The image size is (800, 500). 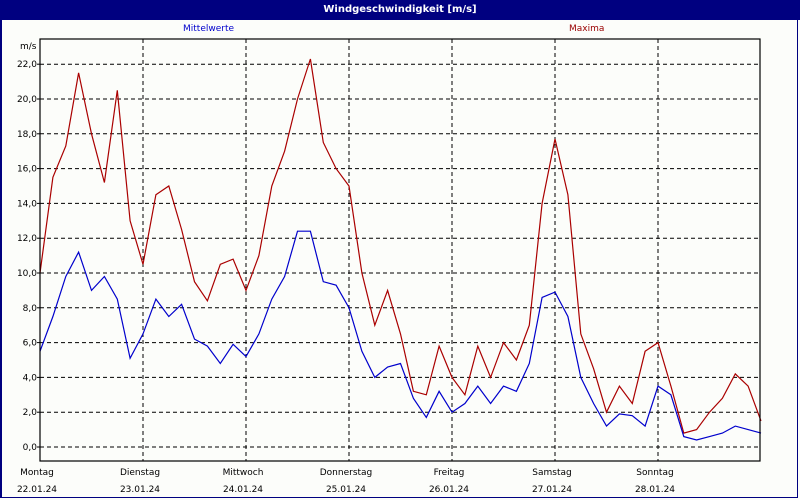 I want to click on chart-title: Windgeschwindigkeit [m/s], so click(x=400, y=10).